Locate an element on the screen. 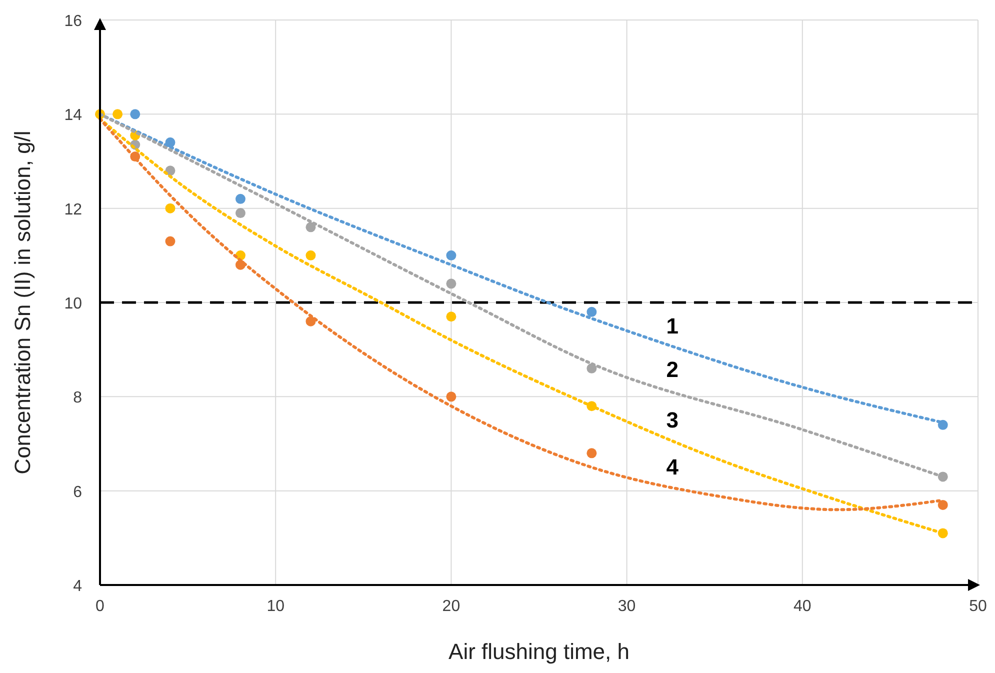  series-label: 2 is located at coordinates (672, 369).